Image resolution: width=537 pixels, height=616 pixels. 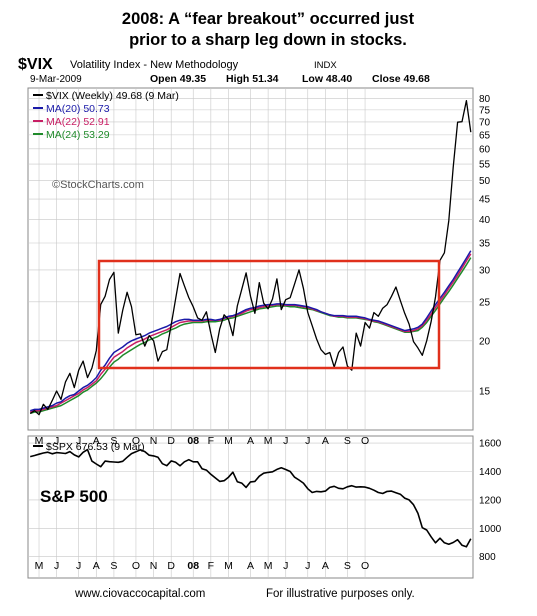 What do you see at coordinates (78, 109) in the screenshot?
I see `legend-label-ma20: MA(20) 50.73` at bounding box center [78, 109].